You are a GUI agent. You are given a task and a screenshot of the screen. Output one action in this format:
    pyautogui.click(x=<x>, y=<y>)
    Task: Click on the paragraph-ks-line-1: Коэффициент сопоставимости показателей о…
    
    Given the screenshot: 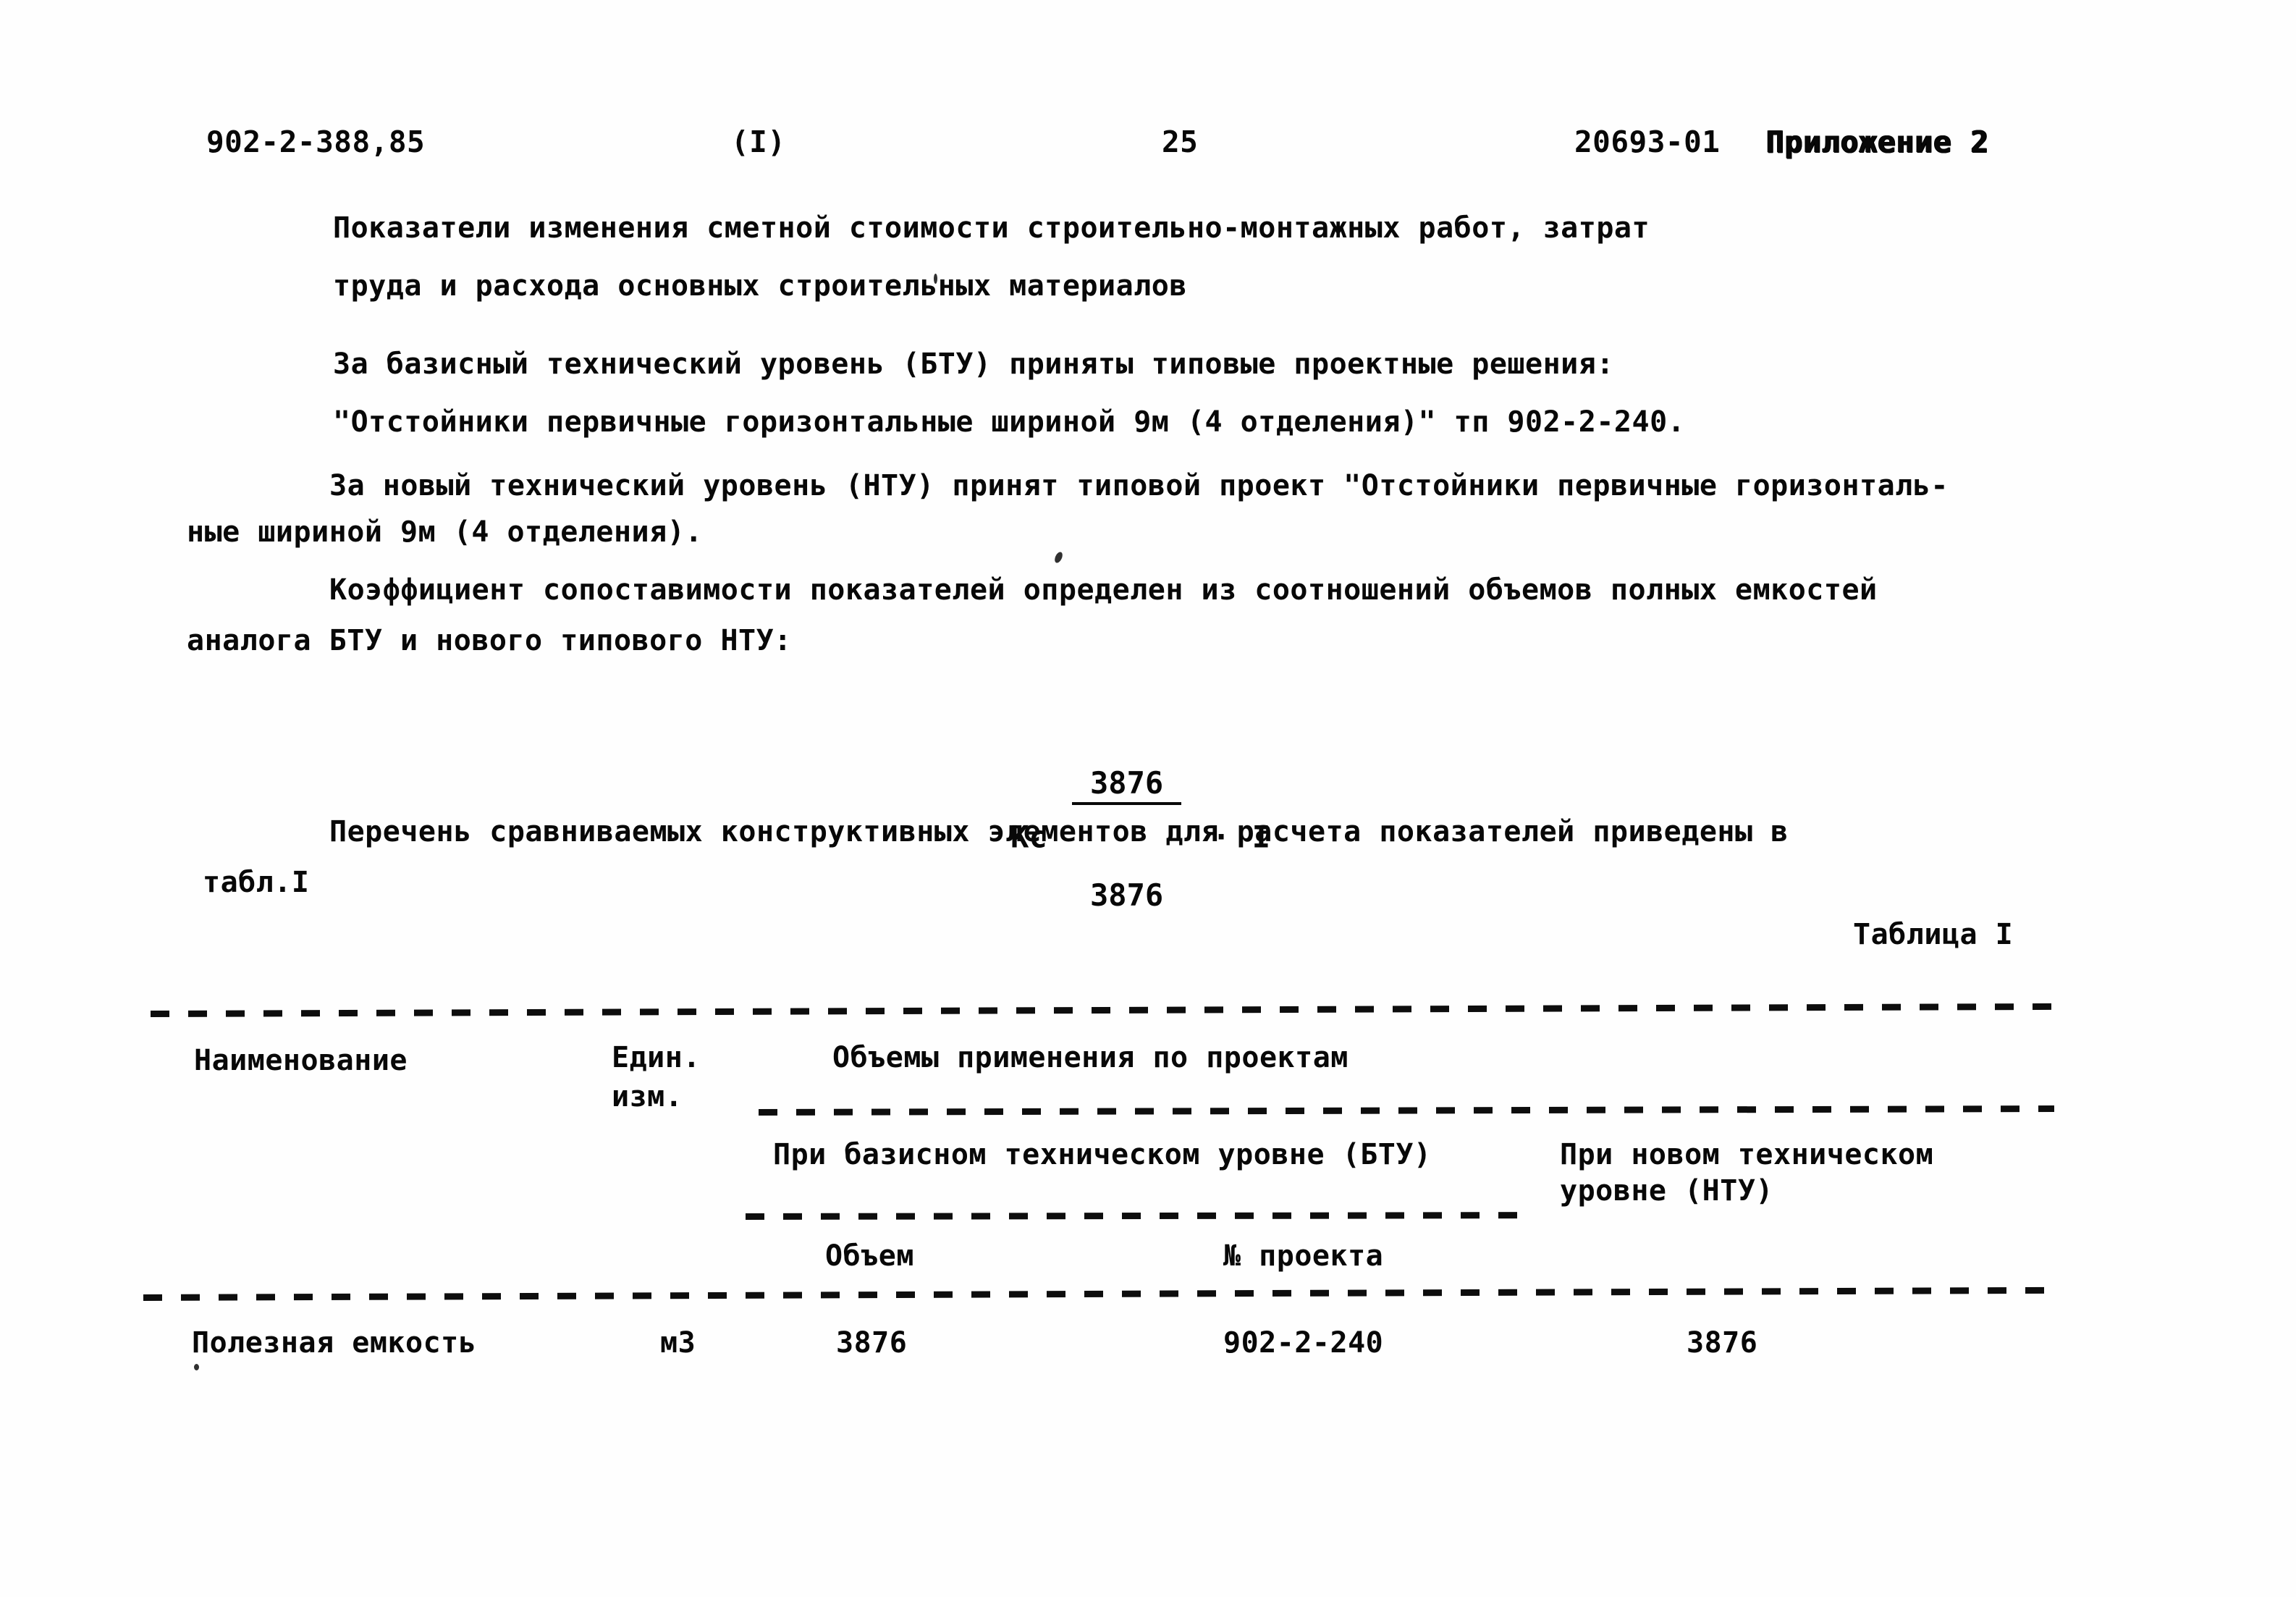 What is the action you would take?
    pyautogui.click(x=1103, y=590)
    